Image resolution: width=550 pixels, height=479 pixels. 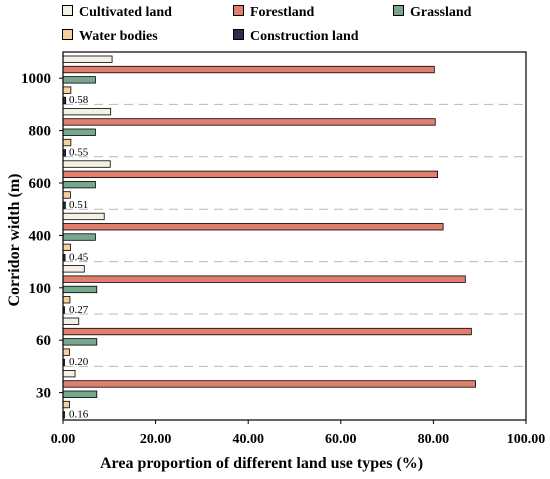 What do you see at coordinates (526, 439) in the screenshot?
I see `x-tick-label: 100.00` at bounding box center [526, 439].